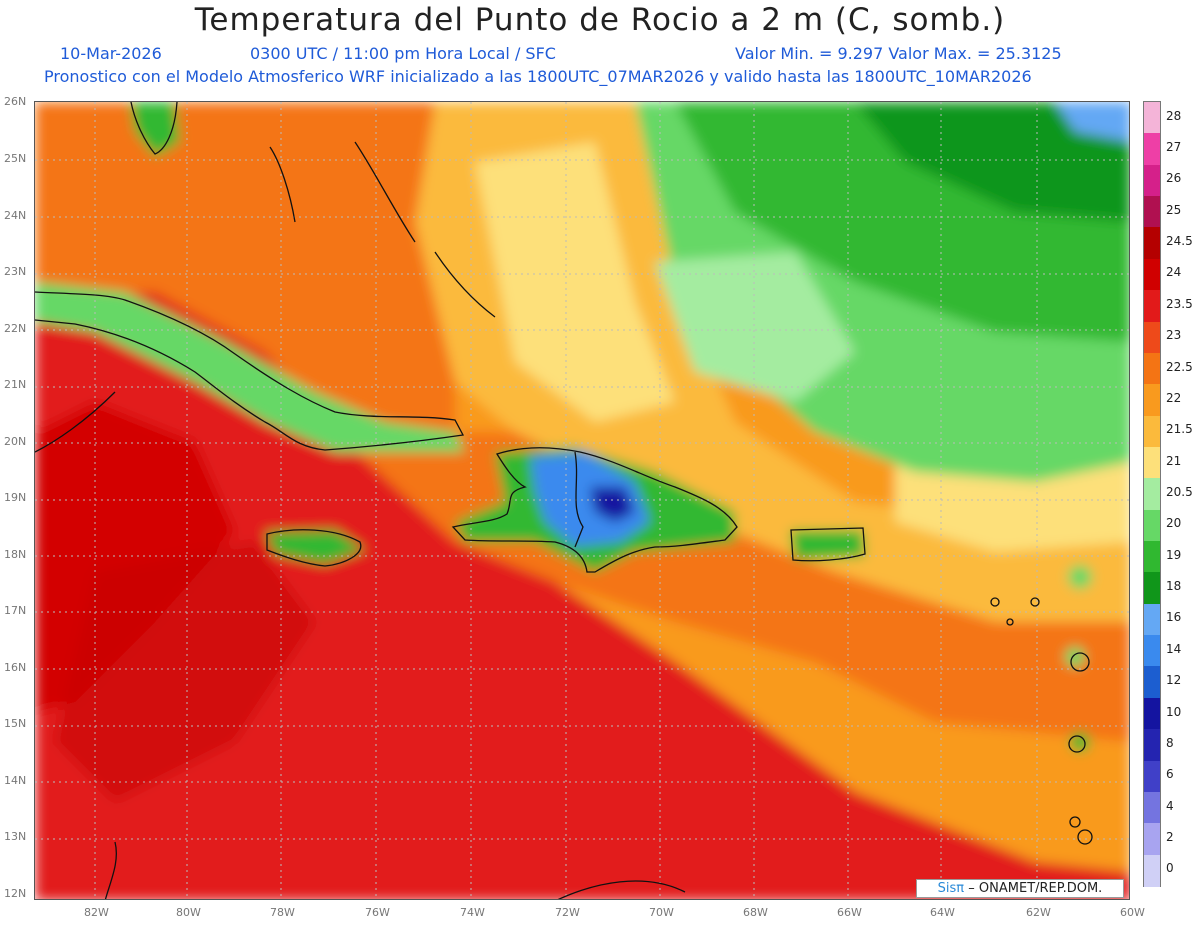 The height and width of the screenshot is (927, 1200). Describe the element at coordinates (188, 912) in the screenshot. I see `lon-label: 80W` at that location.